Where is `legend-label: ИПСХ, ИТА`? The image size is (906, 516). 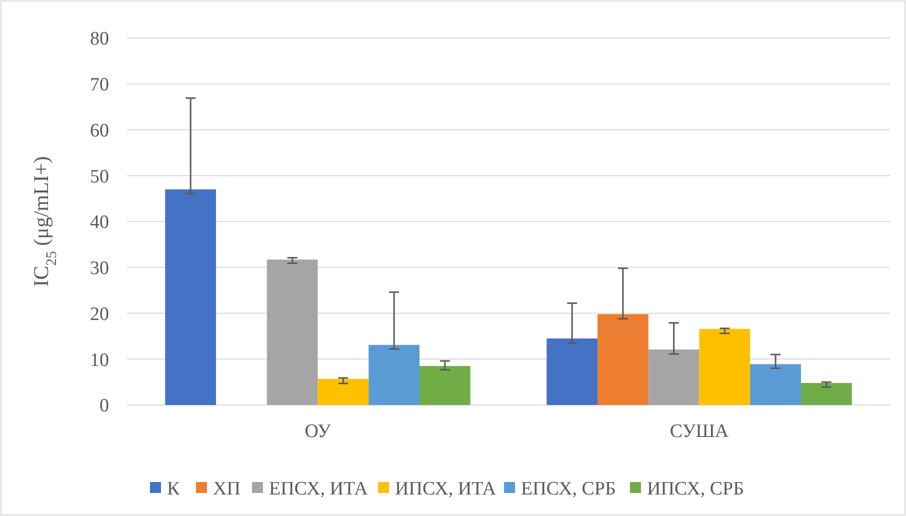
legend-label: ИПСХ, ИТА is located at coordinates (445, 489).